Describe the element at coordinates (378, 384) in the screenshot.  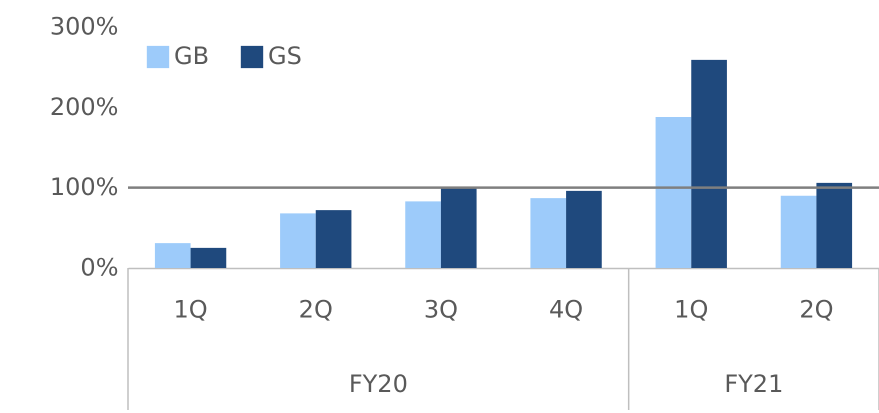
I see `text: FY20` at that location.